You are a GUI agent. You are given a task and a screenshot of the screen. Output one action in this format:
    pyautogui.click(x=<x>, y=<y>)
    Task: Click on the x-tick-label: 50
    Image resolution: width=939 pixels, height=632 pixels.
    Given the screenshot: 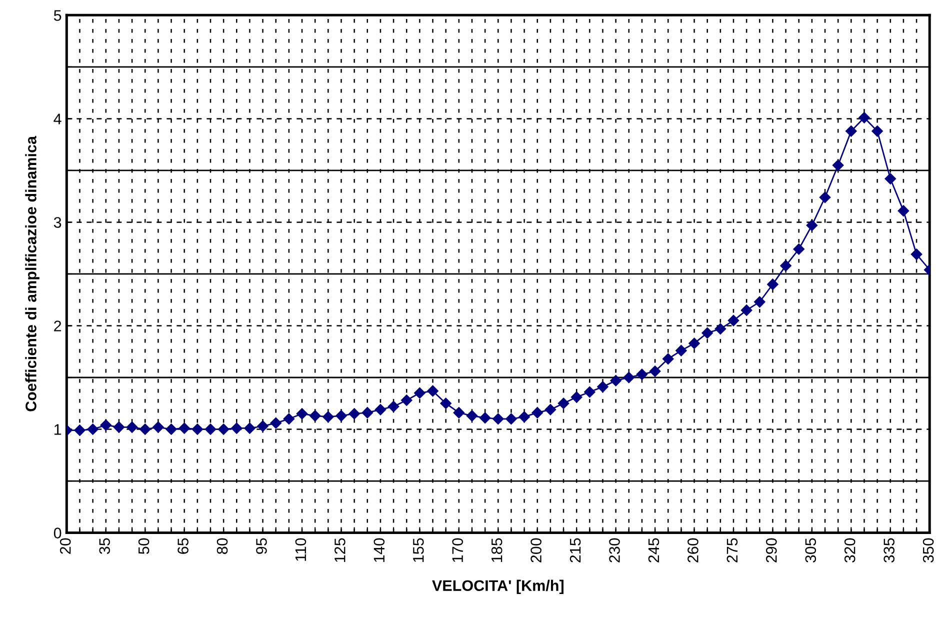 What is the action you would take?
    pyautogui.click(x=144, y=546)
    